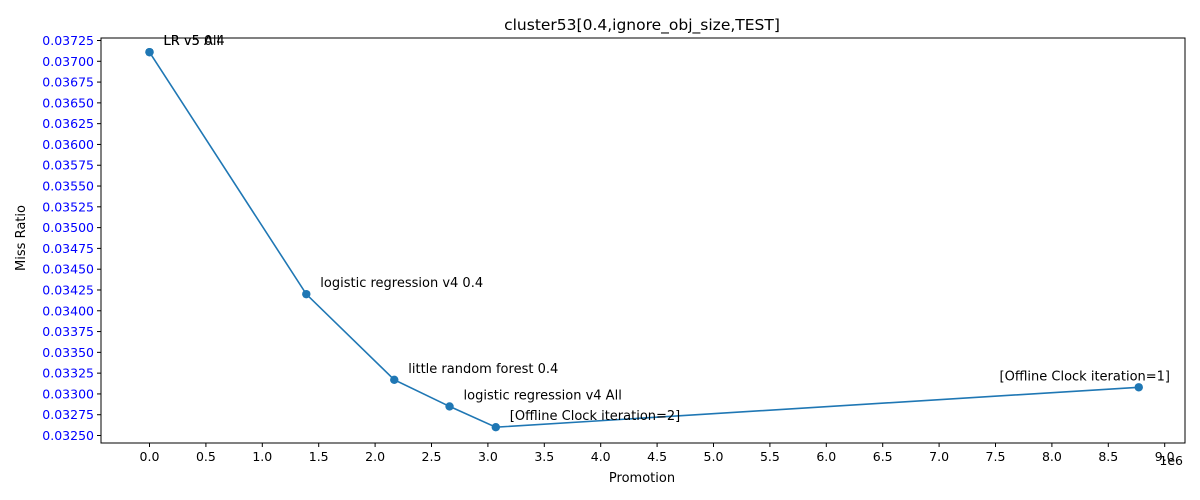  I want to click on y-tick-label: 0.03625, so click(68, 123).